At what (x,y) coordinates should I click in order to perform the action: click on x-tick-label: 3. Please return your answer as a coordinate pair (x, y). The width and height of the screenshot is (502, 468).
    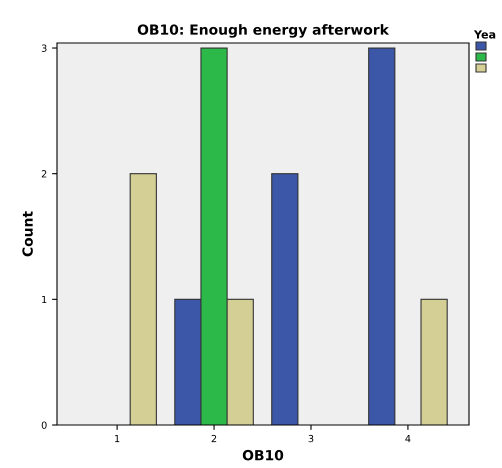
    Looking at the image, I should click on (311, 438).